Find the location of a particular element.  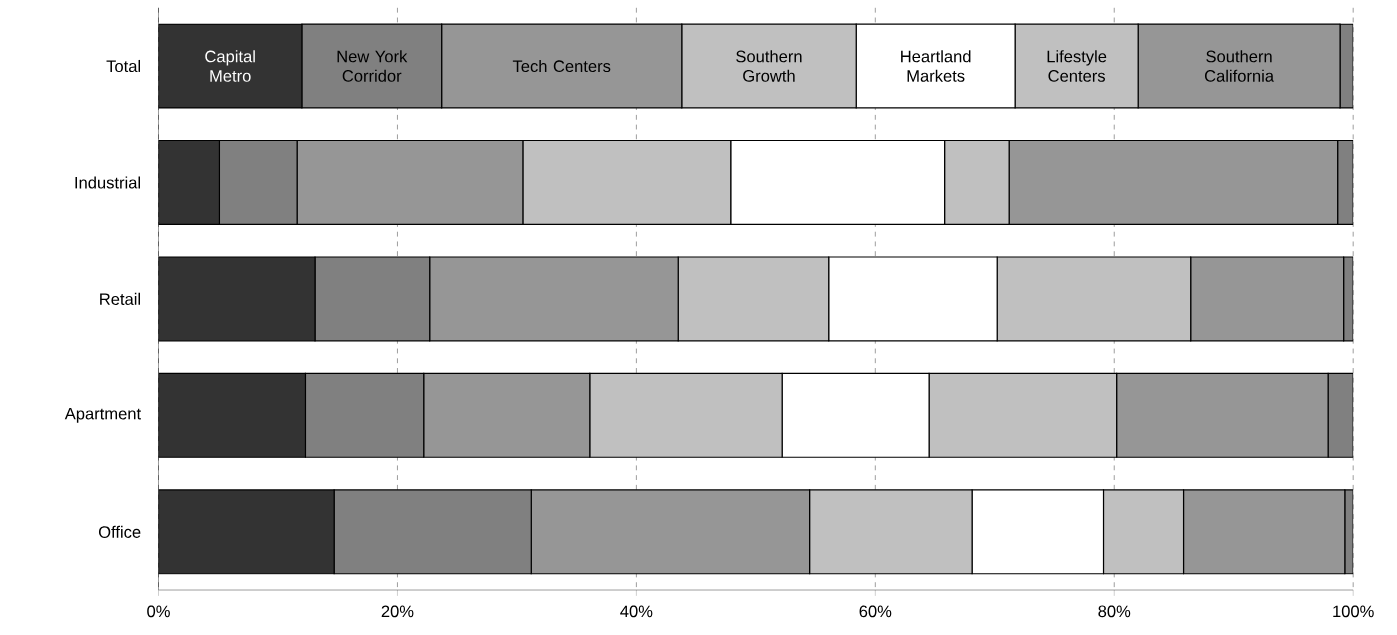

y-tick-label: Apartment is located at coordinates (102, 415).